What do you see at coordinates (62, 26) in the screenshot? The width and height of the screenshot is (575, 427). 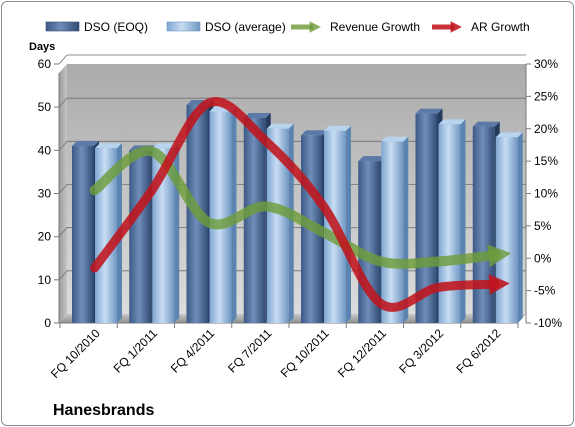 I see `legend-swatch-dso-eoq` at bounding box center [62, 26].